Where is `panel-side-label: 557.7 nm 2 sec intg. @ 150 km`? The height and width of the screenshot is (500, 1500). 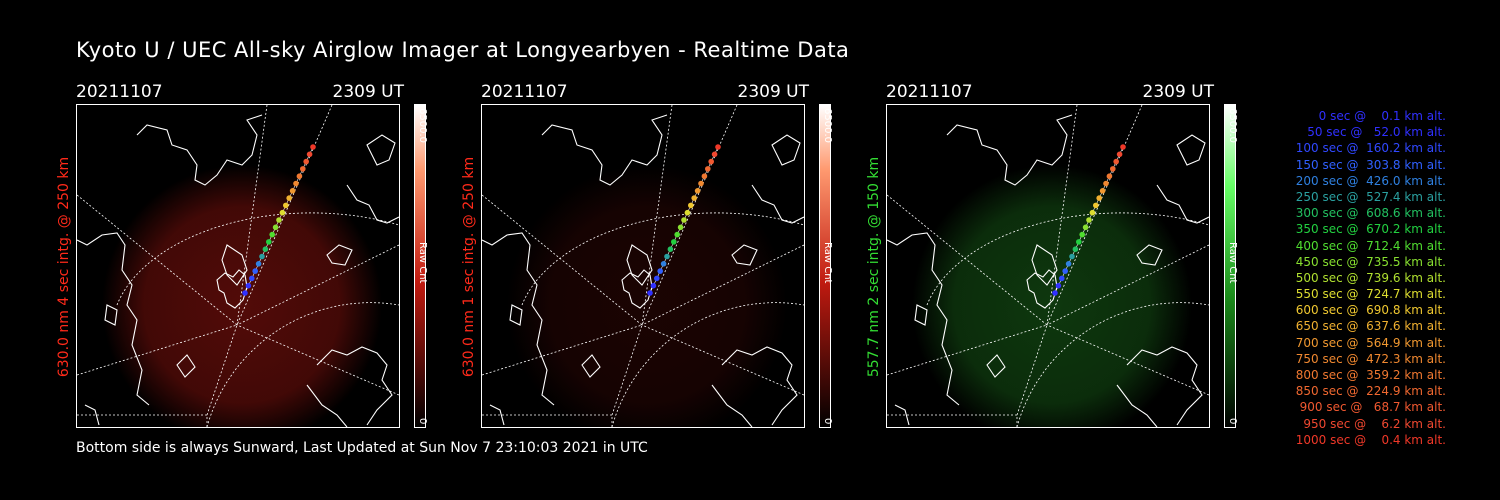
panel-side-label: 557.7 nm 2 sec intg. @ 150 km is located at coordinates (874, 267).